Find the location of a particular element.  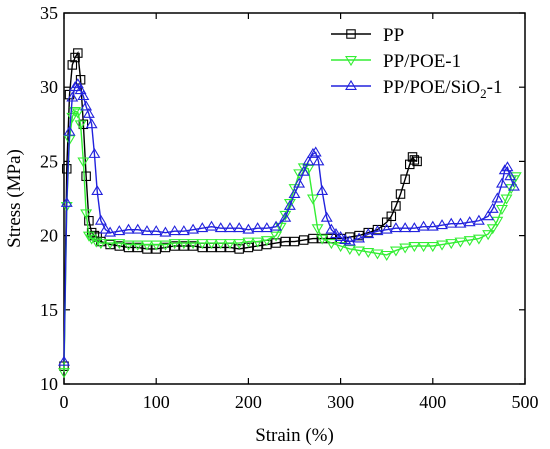

legend-label-text: PP/POE/SiO is located at coordinates (431, 87).